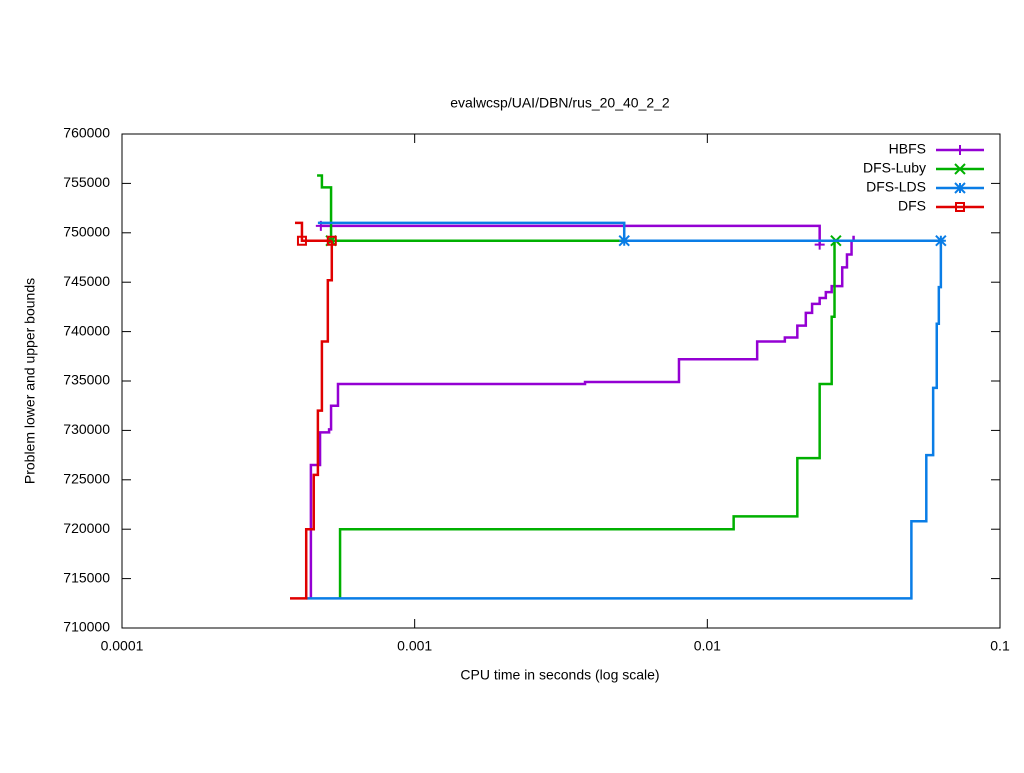 Image resolution: width=1024 pixels, height=773 pixels. Describe the element at coordinates (907, 149) in the screenshot. I see `legend-label: HBFS` at that location.